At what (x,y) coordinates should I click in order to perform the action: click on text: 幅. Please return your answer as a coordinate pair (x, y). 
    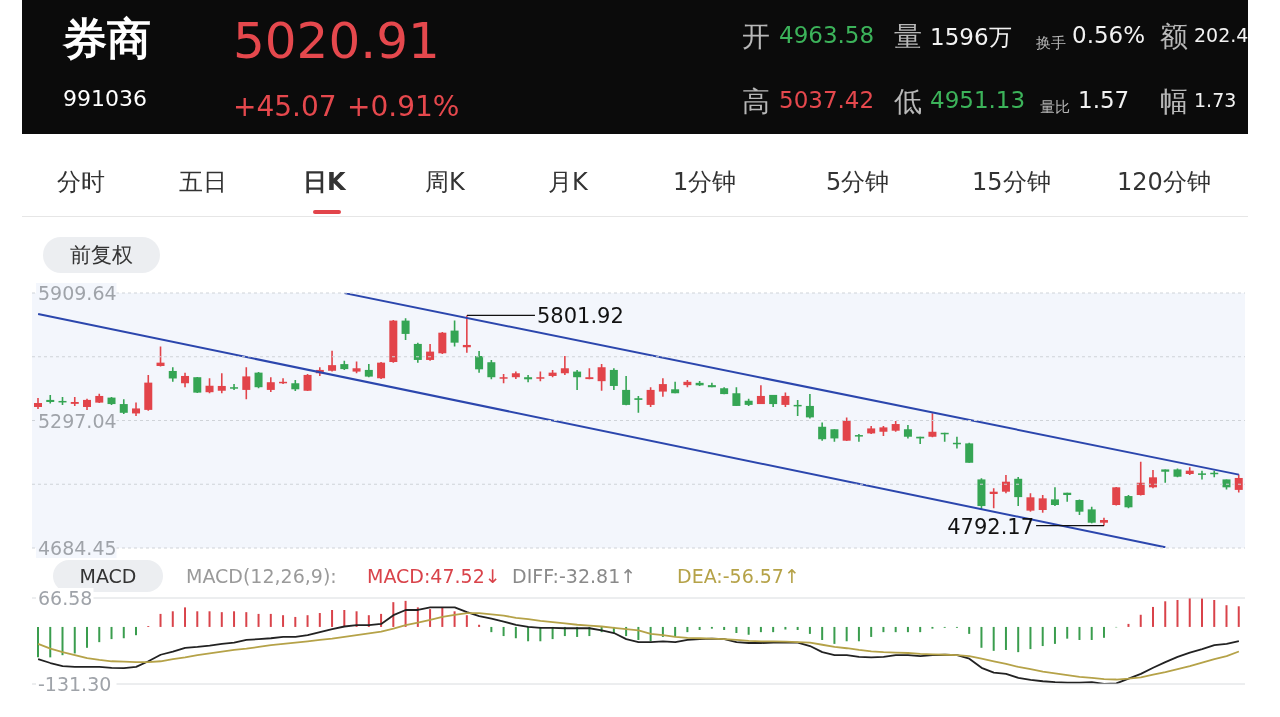
    Looking at the image, I should click on (1174, 102).